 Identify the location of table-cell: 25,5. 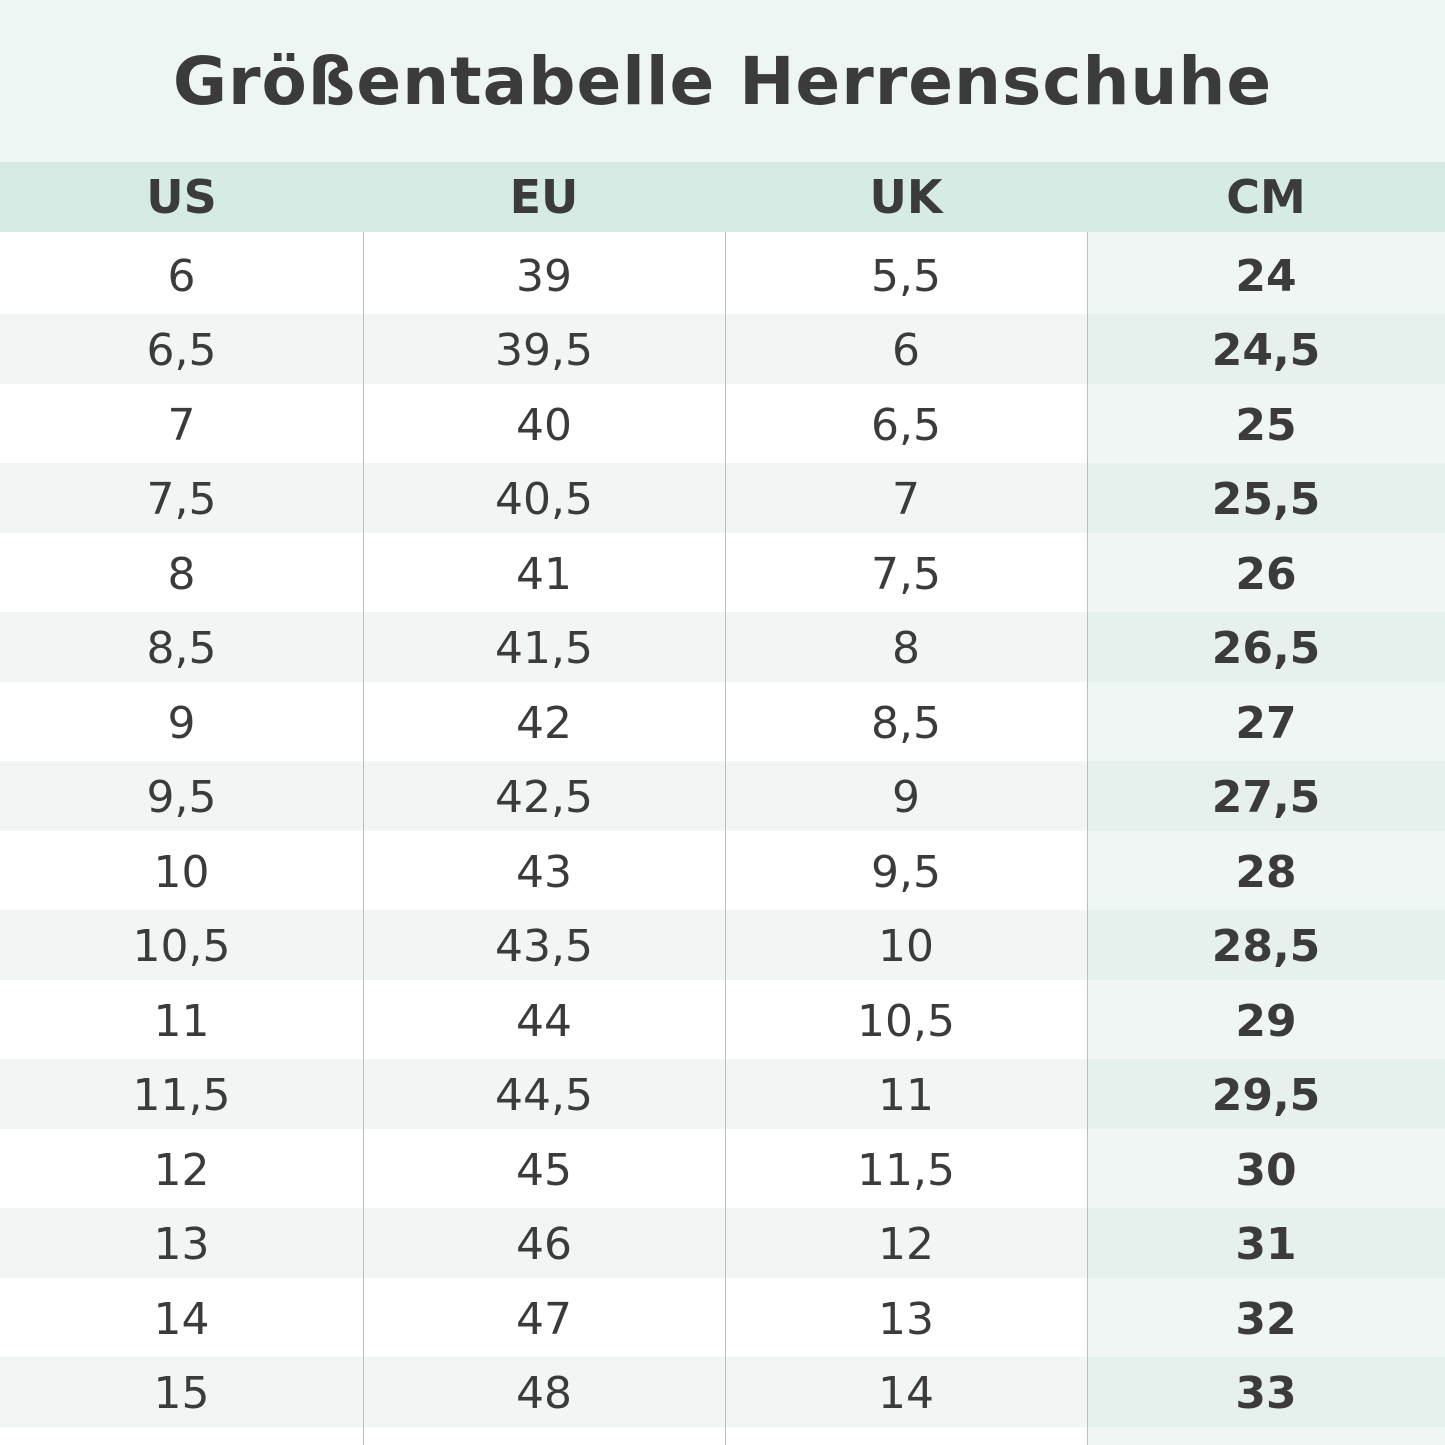
(1266, 499).